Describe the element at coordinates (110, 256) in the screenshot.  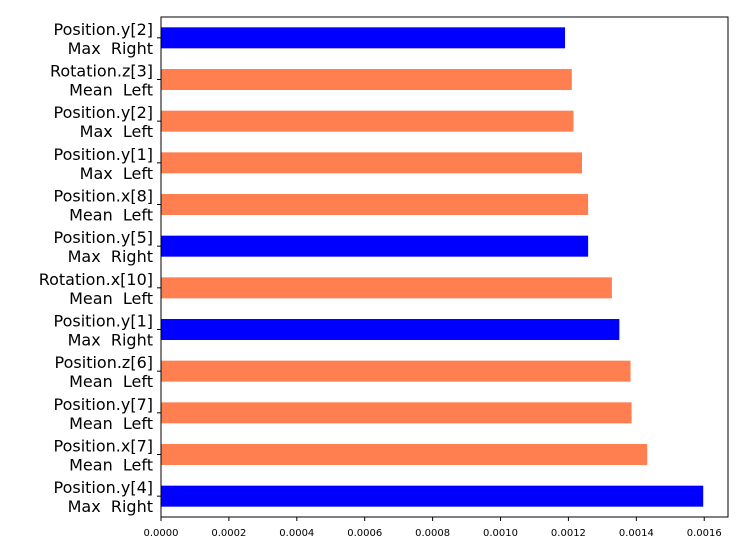
I see `y-tick-label-5-line2: Max Right` at that location.